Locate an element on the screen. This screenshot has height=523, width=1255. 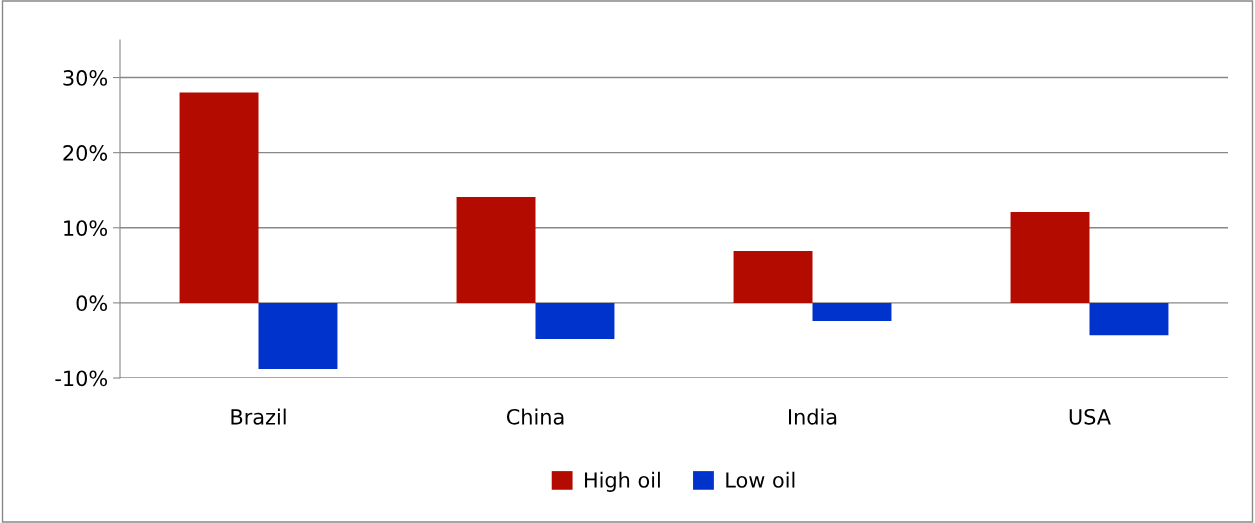
x-tick-label: USA is located at coordinates (1090, 416).